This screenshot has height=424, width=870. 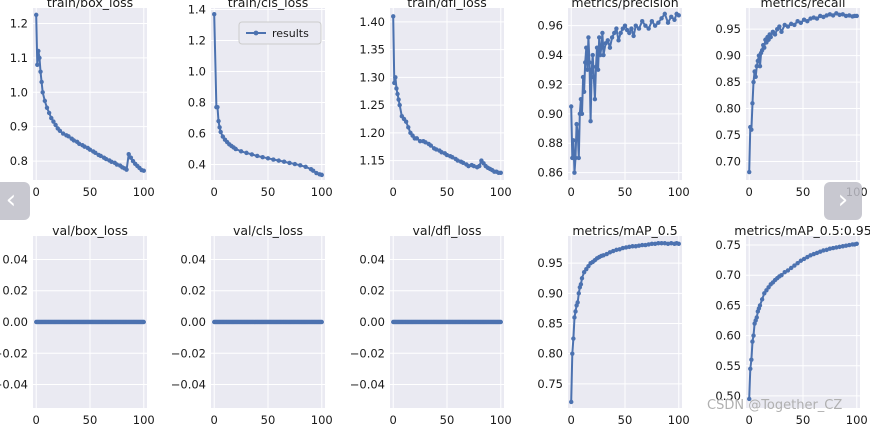 I want to click on legend-box, so click(x=280, y=33).